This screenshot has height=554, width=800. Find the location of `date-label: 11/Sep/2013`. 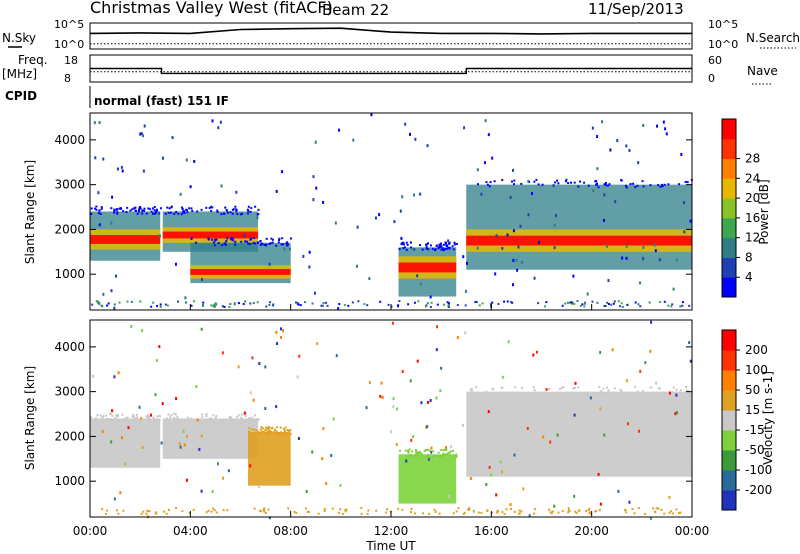

date-label: 11/Sep/2013 is located at coordinates (636, 9).